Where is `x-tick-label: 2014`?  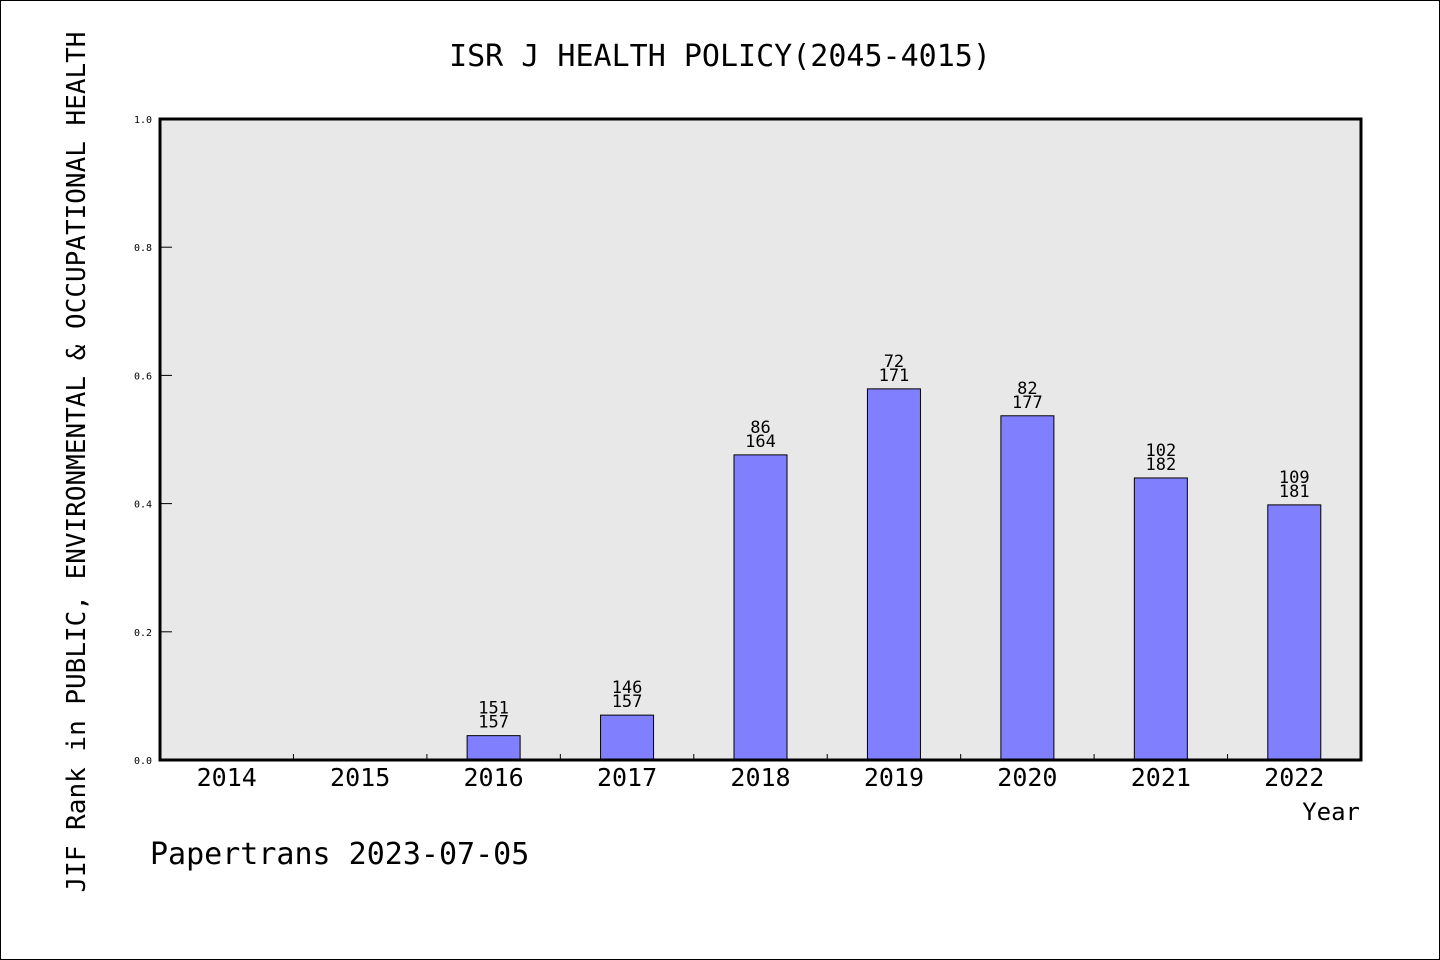 x-tick-label: 2014 is located at coordinates (227, 777).